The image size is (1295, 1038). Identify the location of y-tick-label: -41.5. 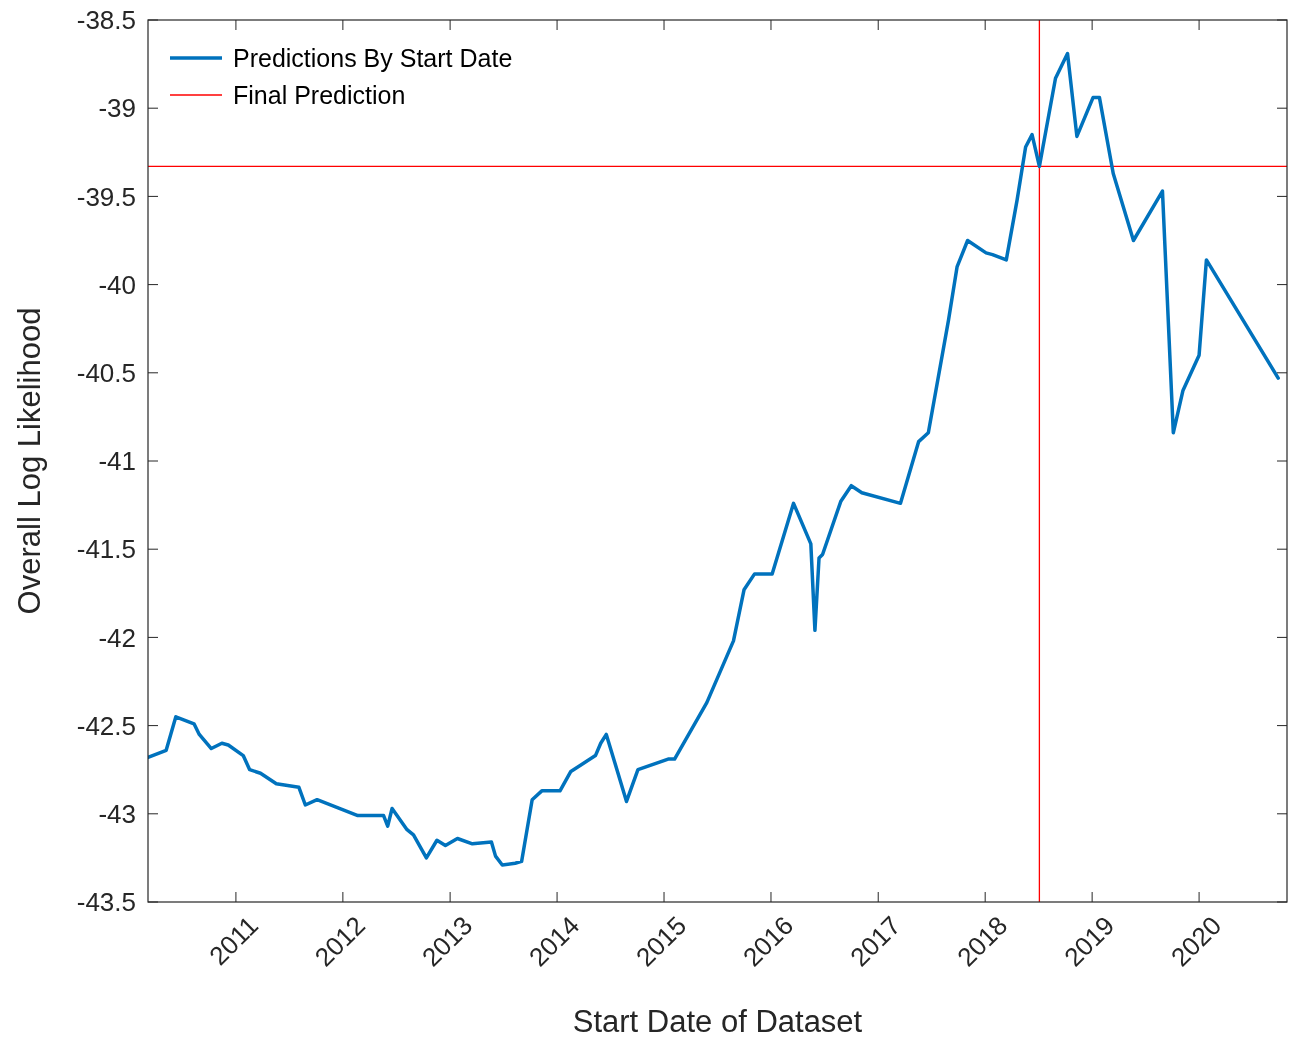
(106, 549).